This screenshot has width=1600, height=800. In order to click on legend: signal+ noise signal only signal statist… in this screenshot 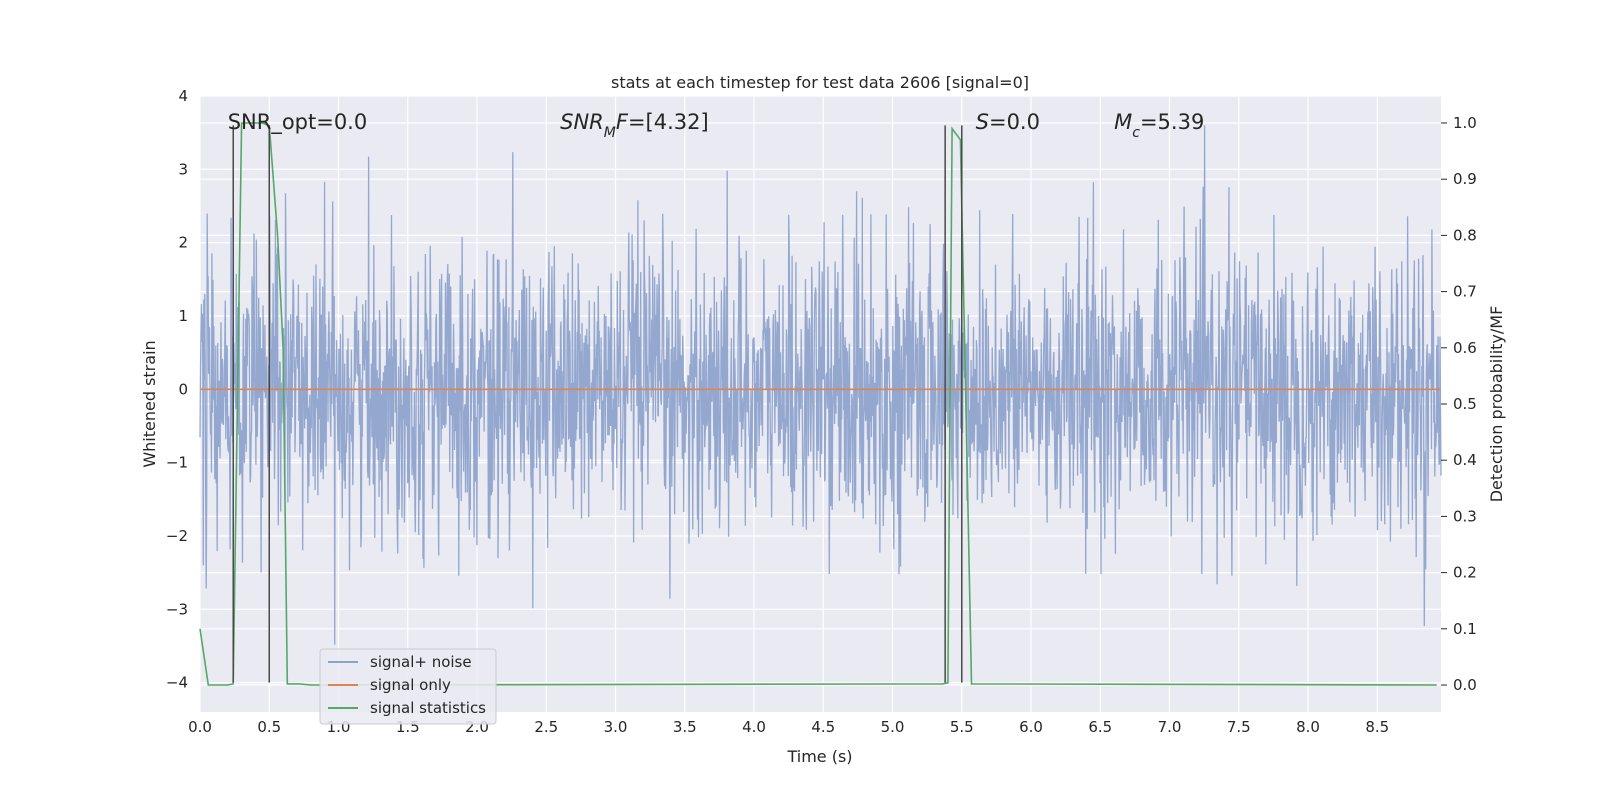, I will do `click(408, 686)`.